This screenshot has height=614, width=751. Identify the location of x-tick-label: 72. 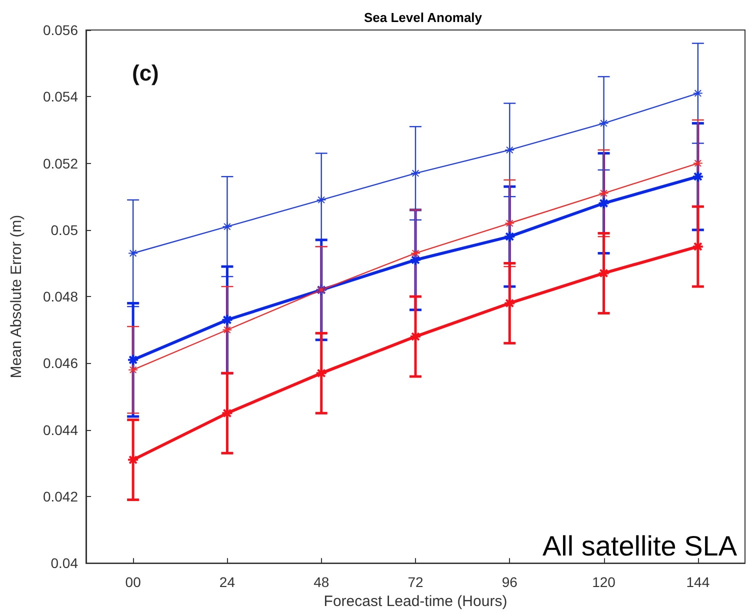
(416, 582).